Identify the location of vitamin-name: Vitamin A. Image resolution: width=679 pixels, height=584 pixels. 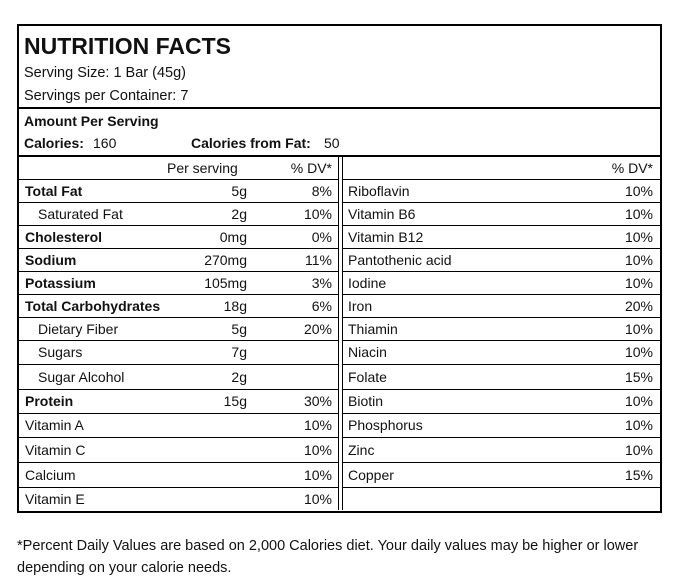
(54, 425).